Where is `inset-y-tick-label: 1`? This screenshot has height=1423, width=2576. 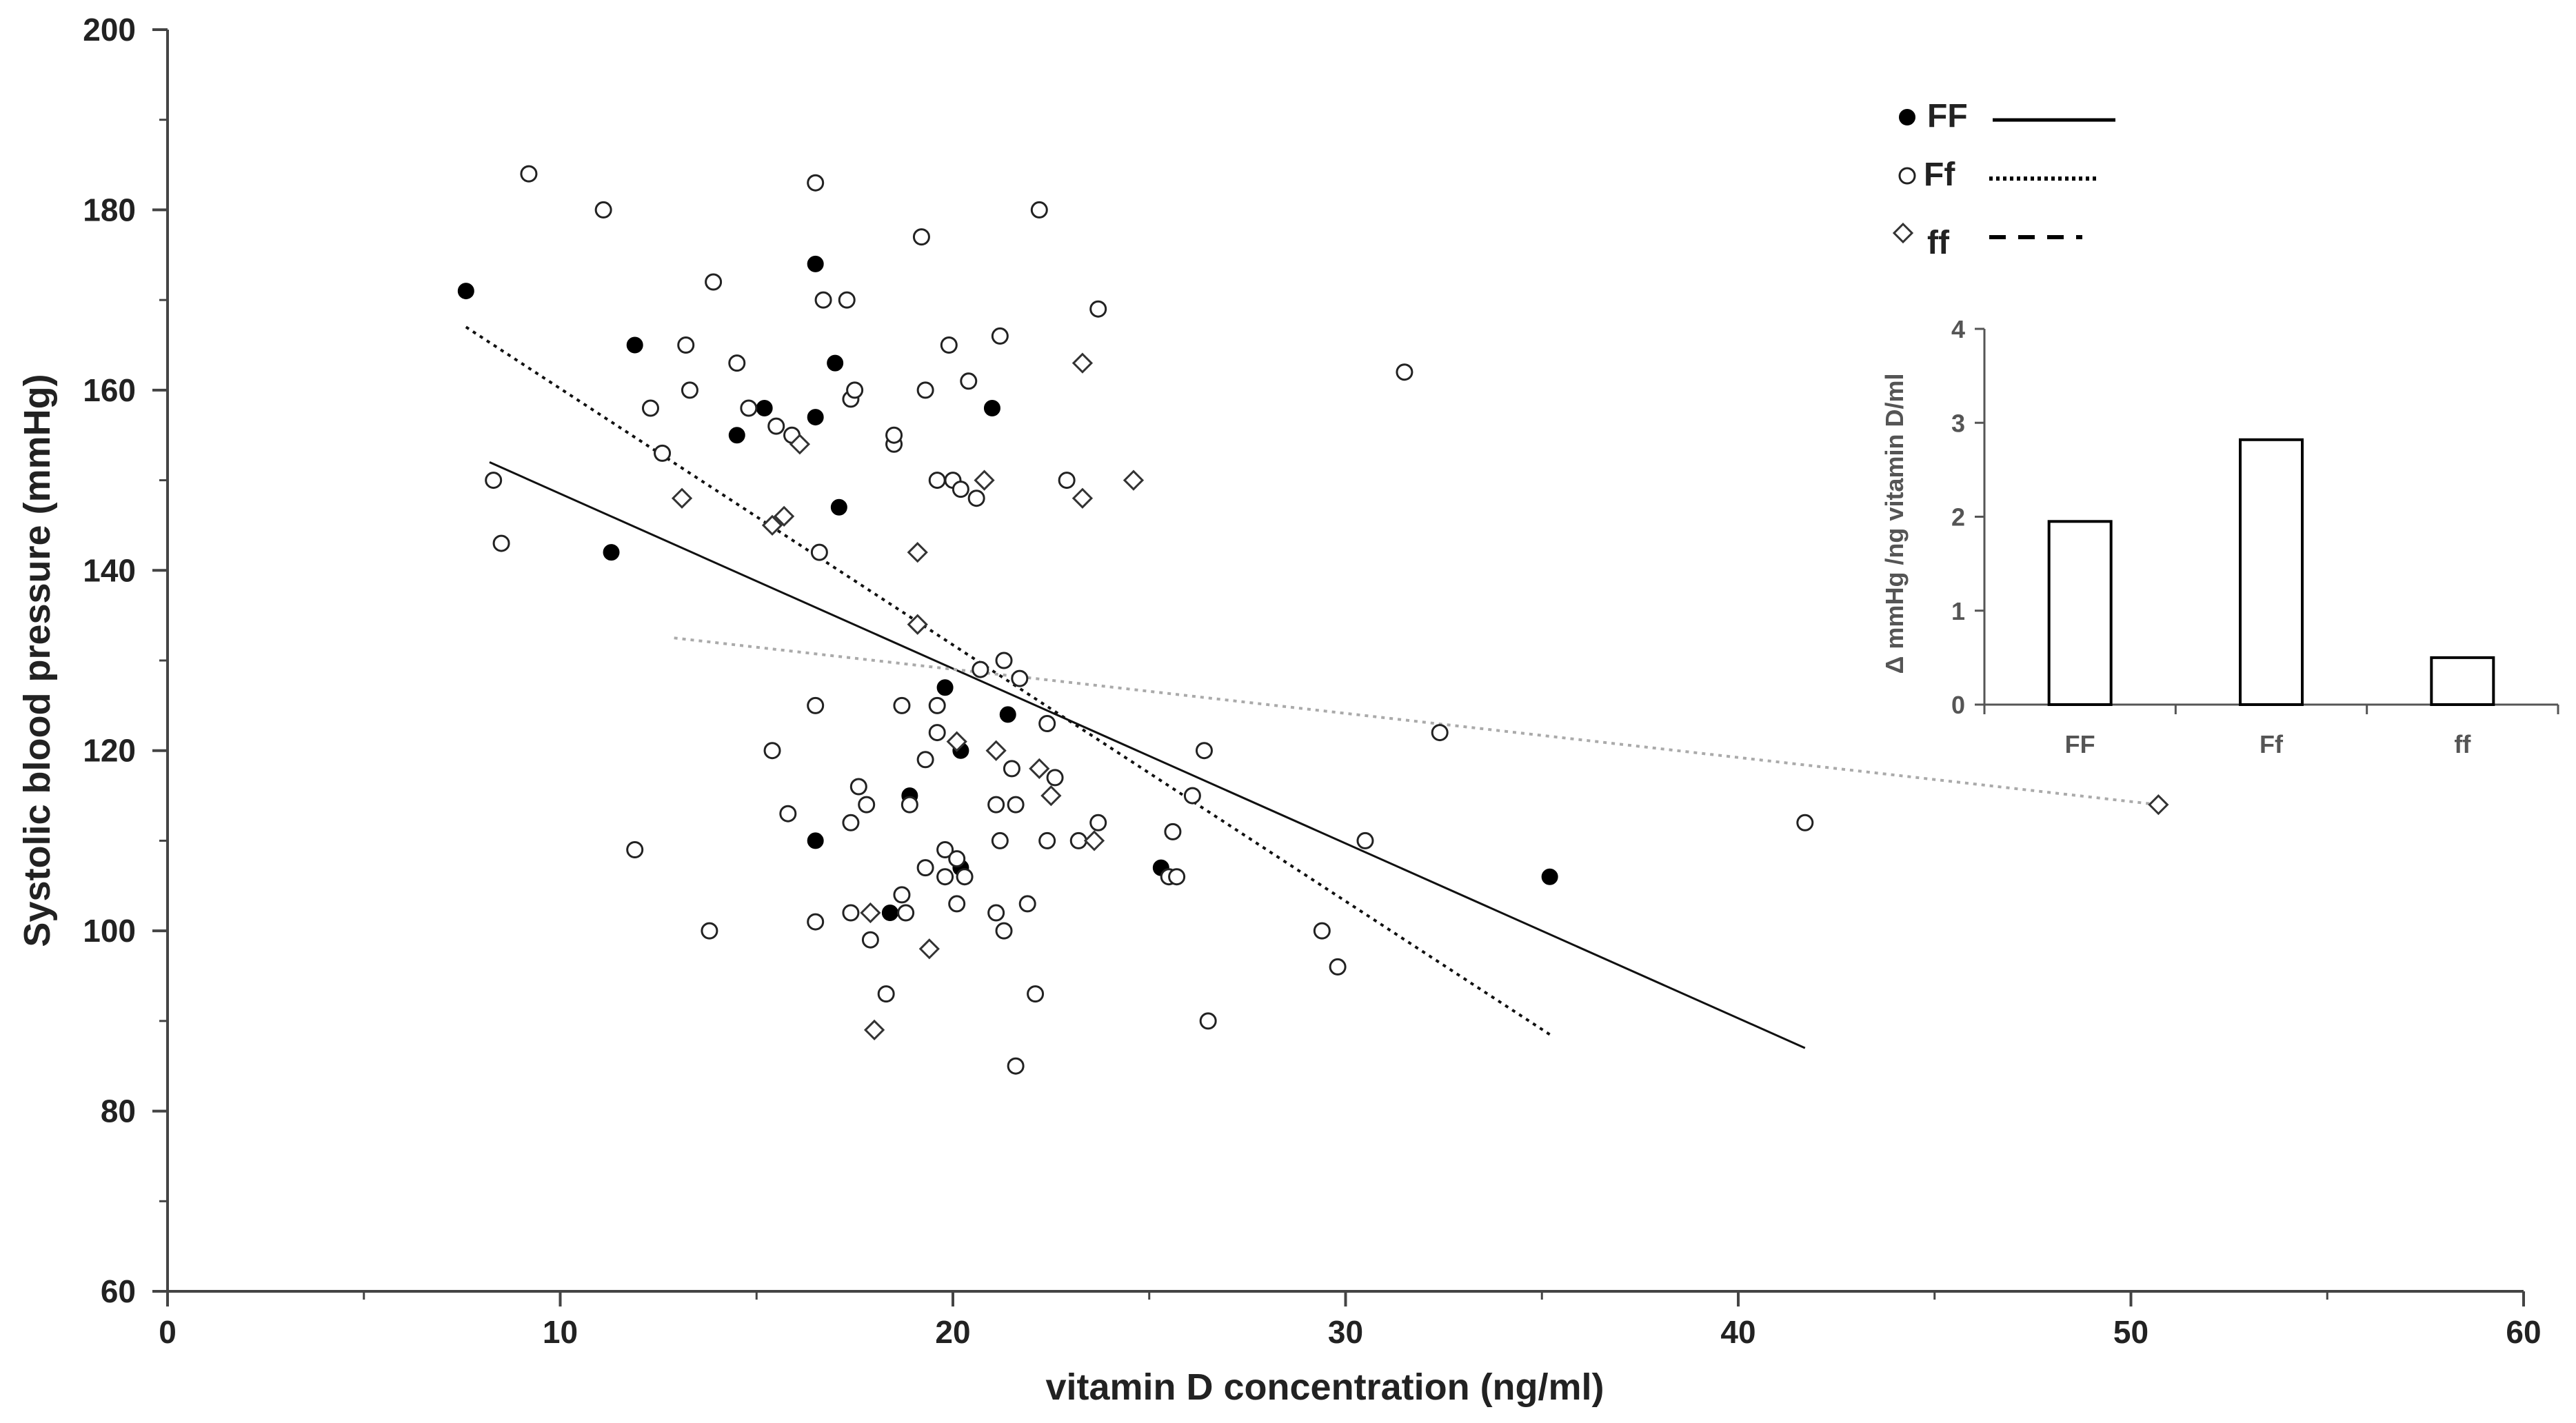 inset-y-tick-label: 1 is located at coordinates (1958, 611).